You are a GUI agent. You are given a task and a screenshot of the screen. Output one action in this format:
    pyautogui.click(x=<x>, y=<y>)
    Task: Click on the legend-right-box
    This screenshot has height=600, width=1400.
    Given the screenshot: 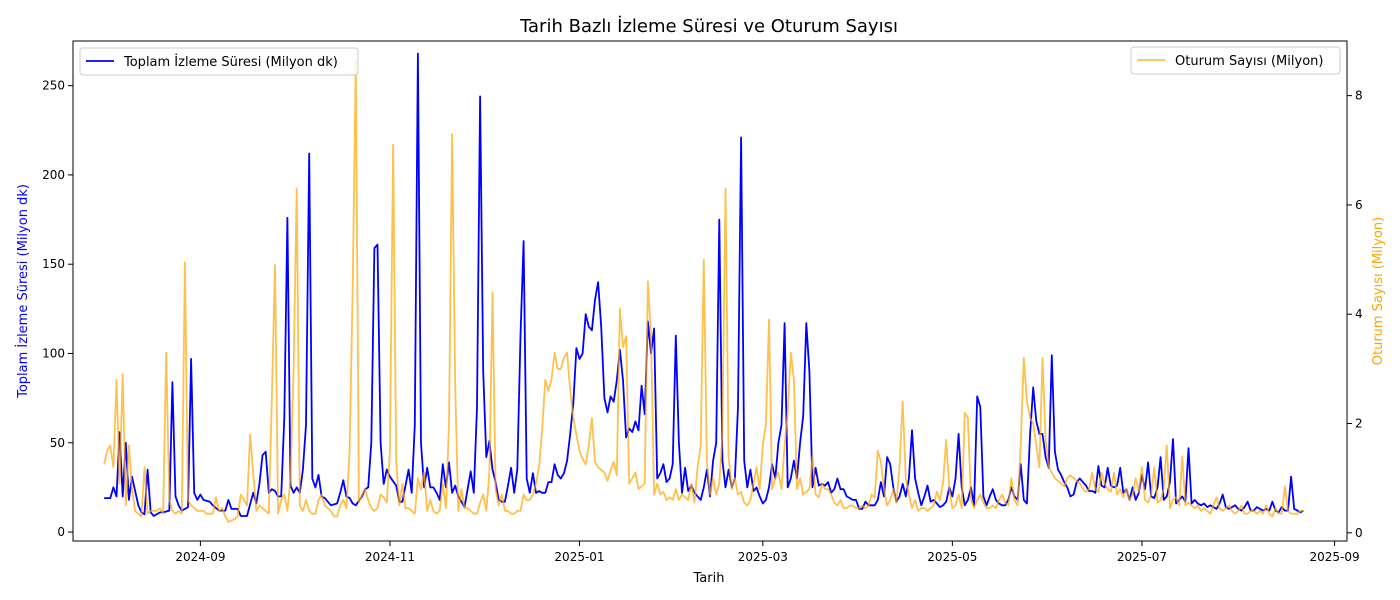 What is the action you would take?
    pyautogui.click(x=1235, y=60)
    